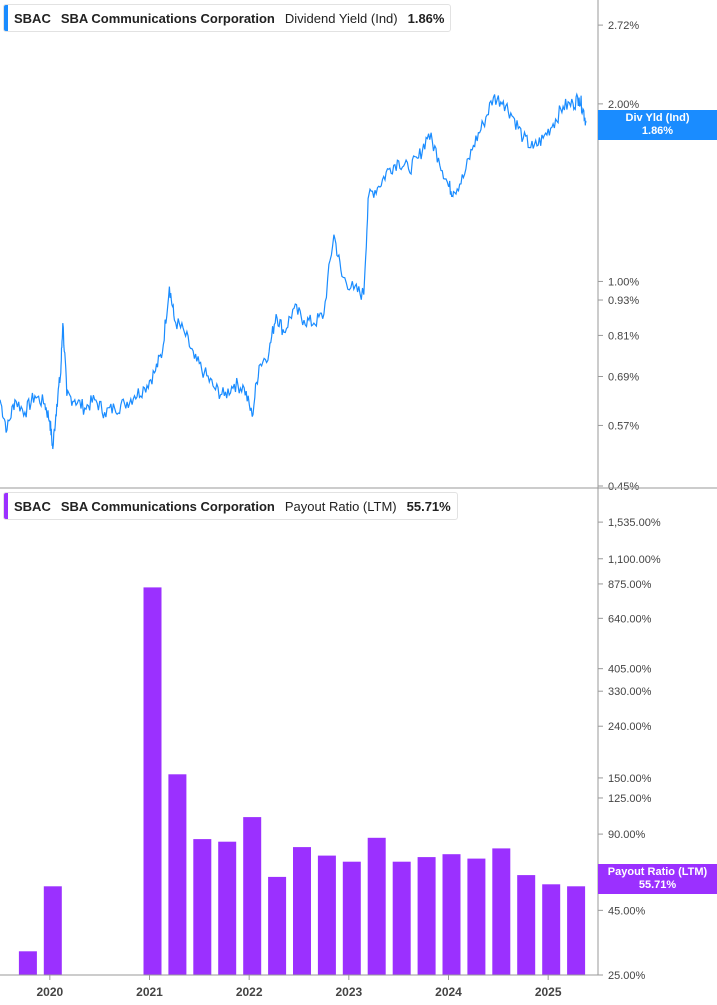 The image size is (717, 1005). I want to click on payout-swatch-icon, so click(6, 506).